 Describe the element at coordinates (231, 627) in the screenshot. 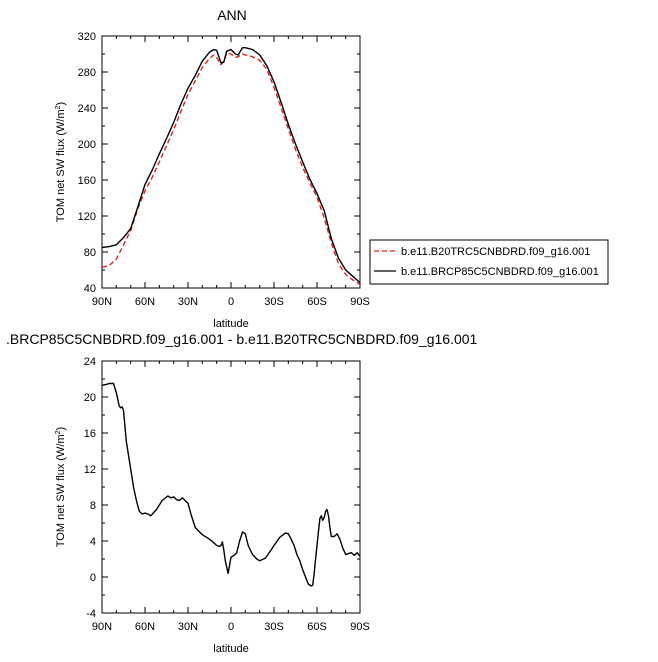

I see `bottom-panel-x-tick-label: 0` at that location.